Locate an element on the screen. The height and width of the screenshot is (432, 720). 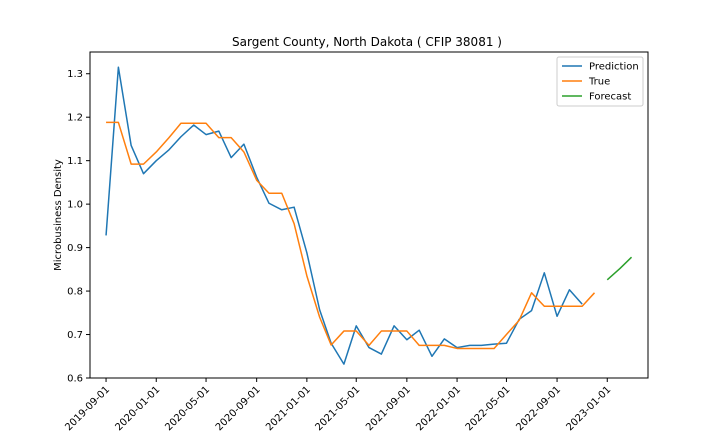
x-tick-label: 2020-01-01 is located at coordinates (137, 408).